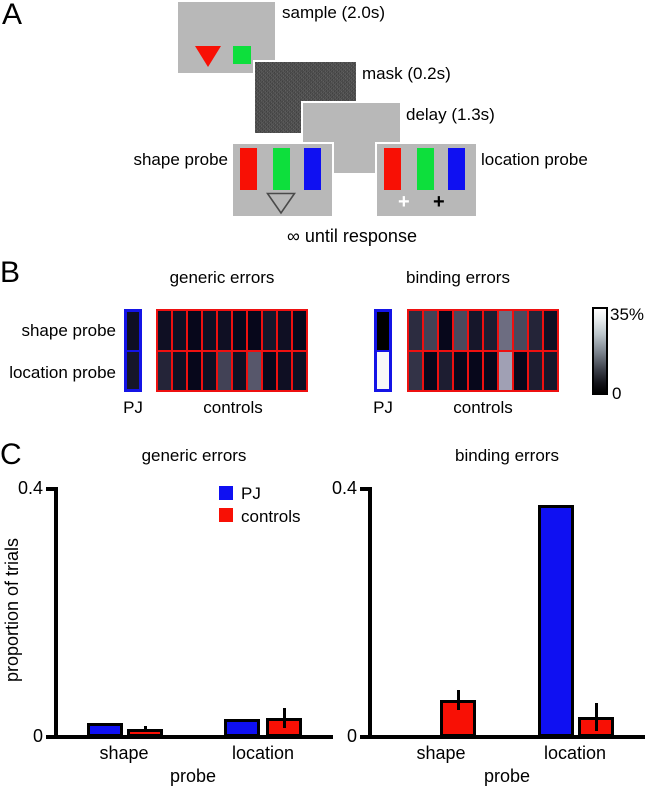 Image resolution: width=646 pixels, height=789 pixels. Describe the element at coordinates (600, 351) in the screenshot. I see `colorbar` at that location.